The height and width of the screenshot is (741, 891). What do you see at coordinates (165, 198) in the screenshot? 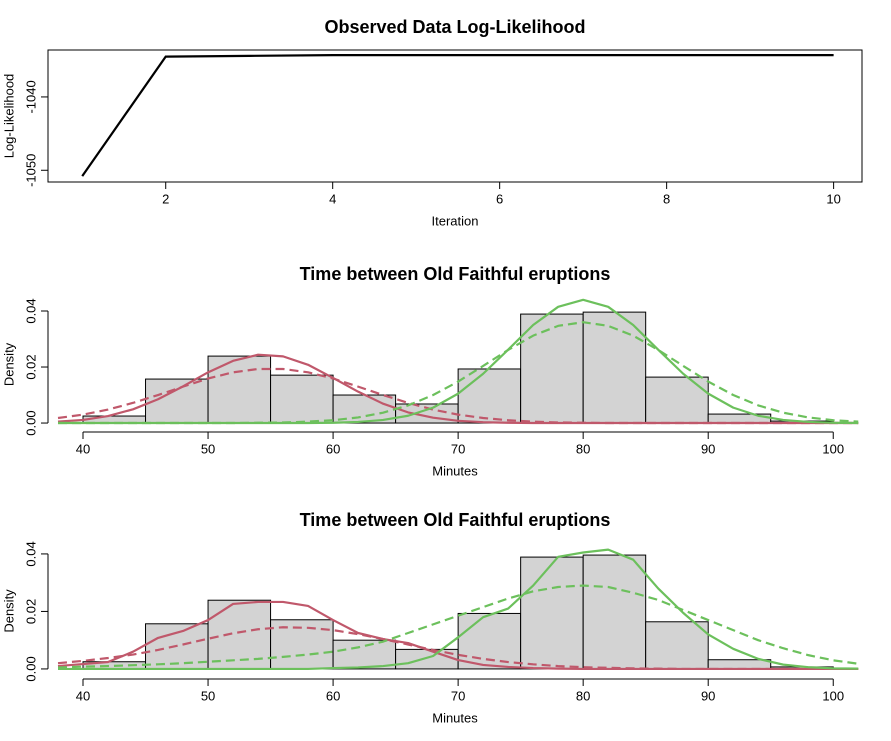
I see `x-tick-label: 2` at bounding box center [165, 198].